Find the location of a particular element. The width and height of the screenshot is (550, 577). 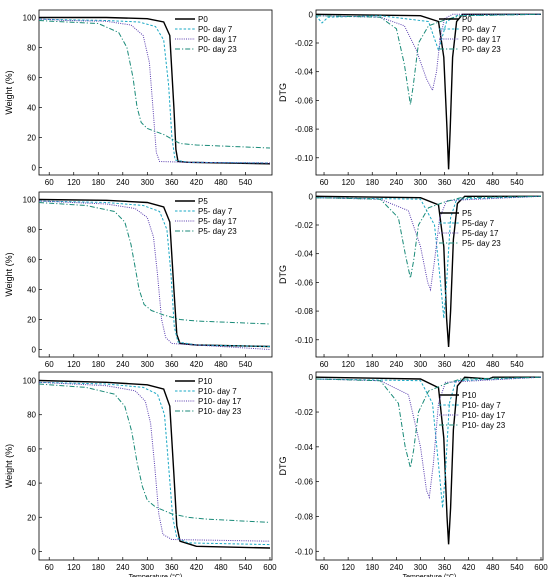

legend-label: P5- day 23 is located at coordinates (217, 231).